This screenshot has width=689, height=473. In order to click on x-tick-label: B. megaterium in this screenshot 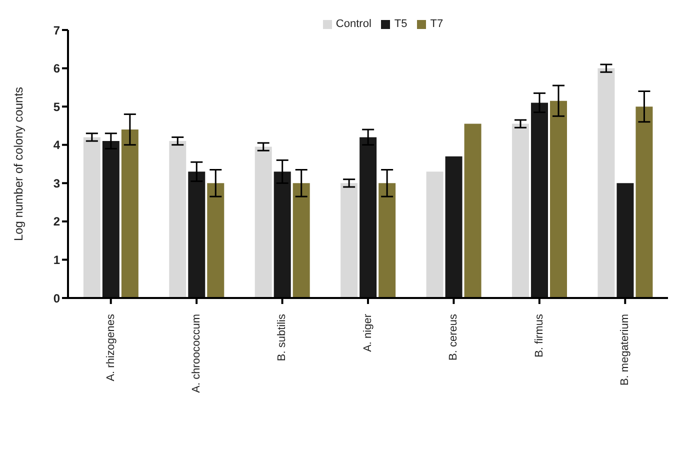, I will do `click(625, 350)`.